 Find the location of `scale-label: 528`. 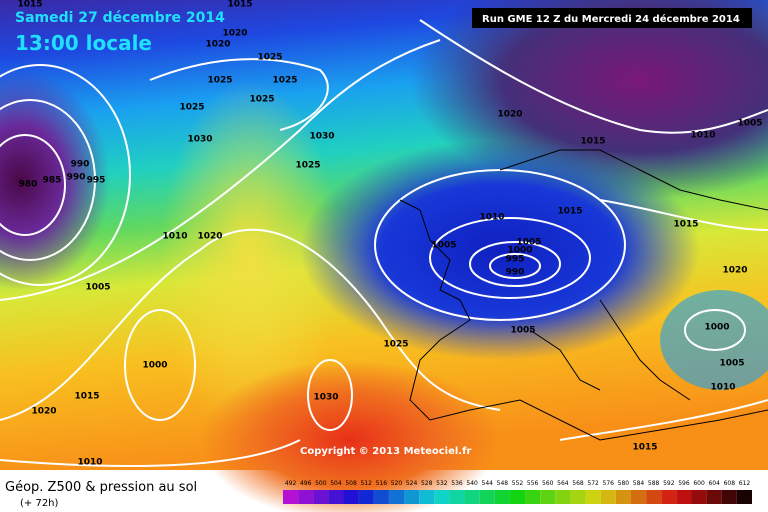

scale-label: 528 is located at coordinates (427, 483).